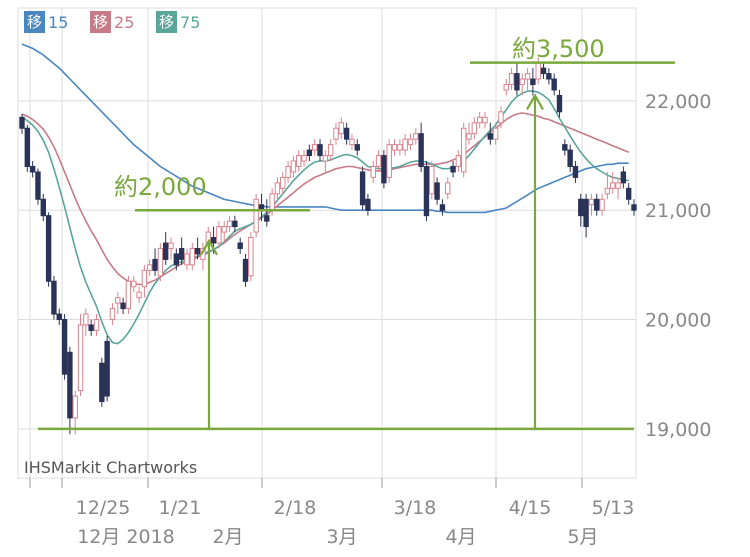  What do you see at coordinates (58, 22) in the screenshot?
I see `legend-ma15-period: 15` at bounding box center [58, 22].